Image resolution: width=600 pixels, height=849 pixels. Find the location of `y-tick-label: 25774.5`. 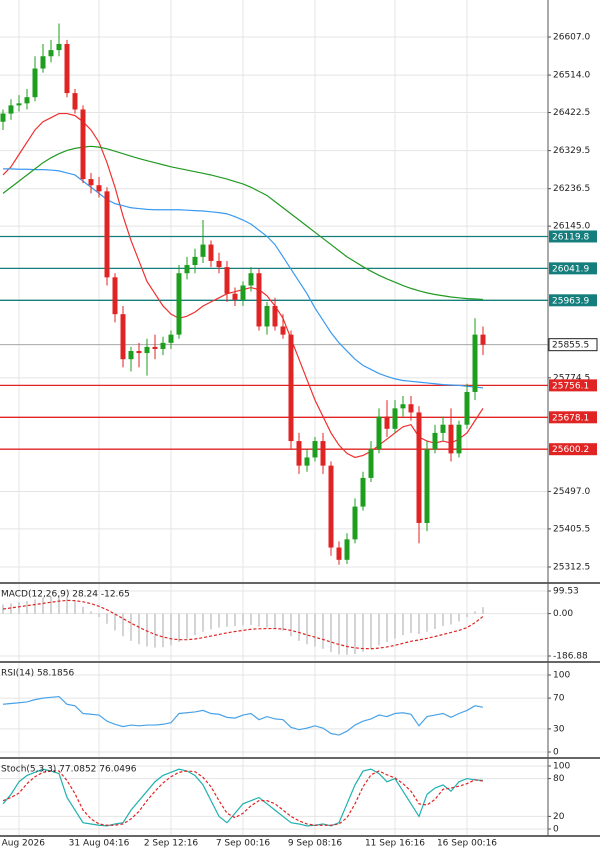

y-tick-label: 25774.5 is located at coordinates (571, 378).